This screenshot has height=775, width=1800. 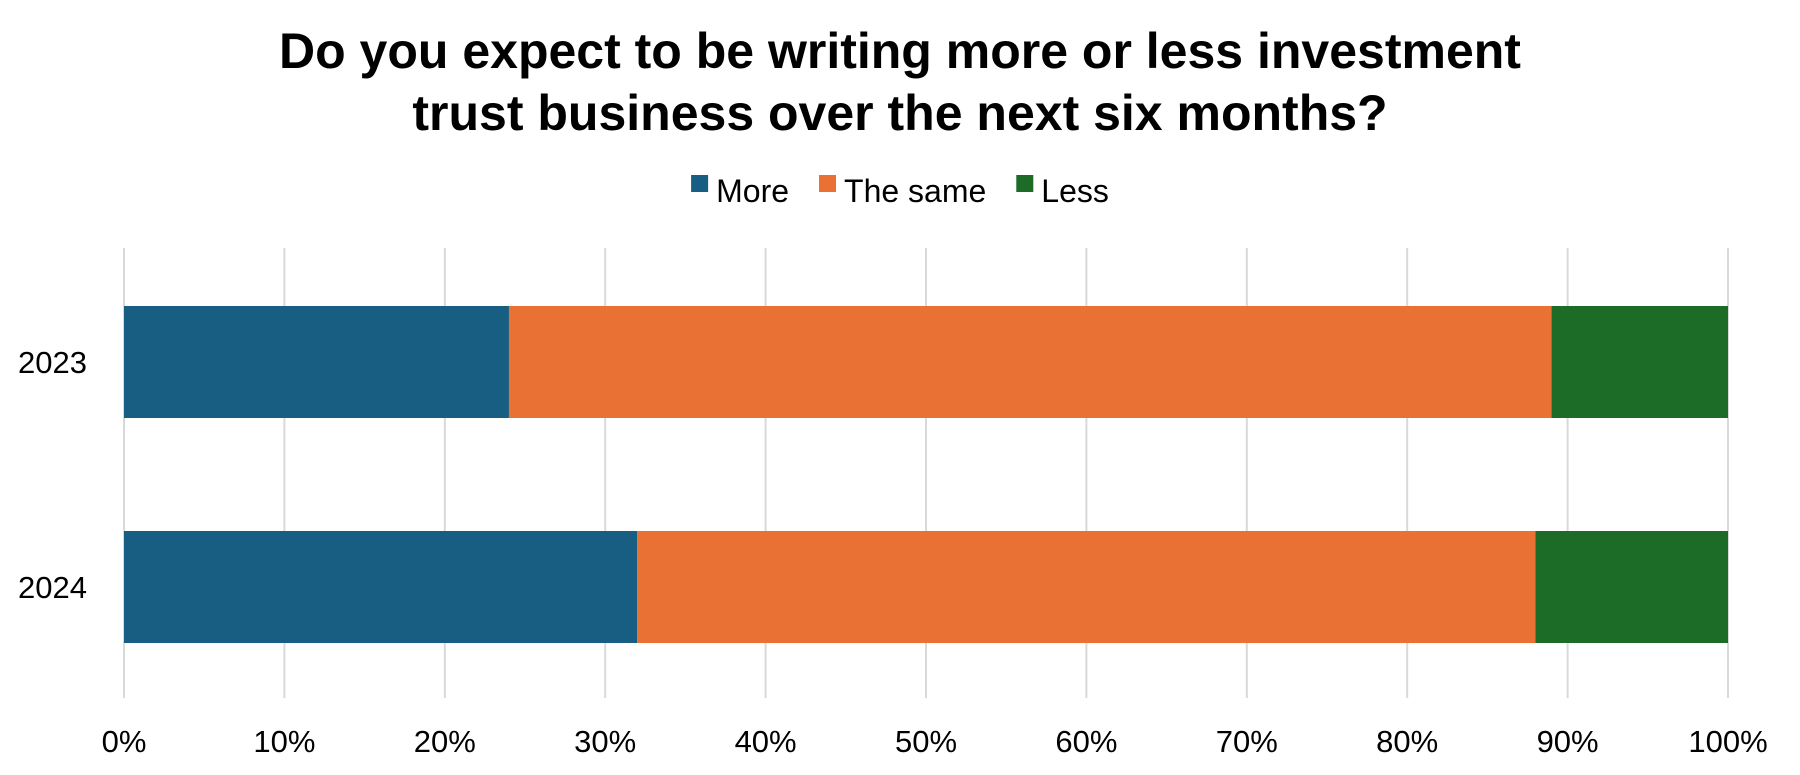 I want to click on legend-label: Less, so click(x=1075, y=191).